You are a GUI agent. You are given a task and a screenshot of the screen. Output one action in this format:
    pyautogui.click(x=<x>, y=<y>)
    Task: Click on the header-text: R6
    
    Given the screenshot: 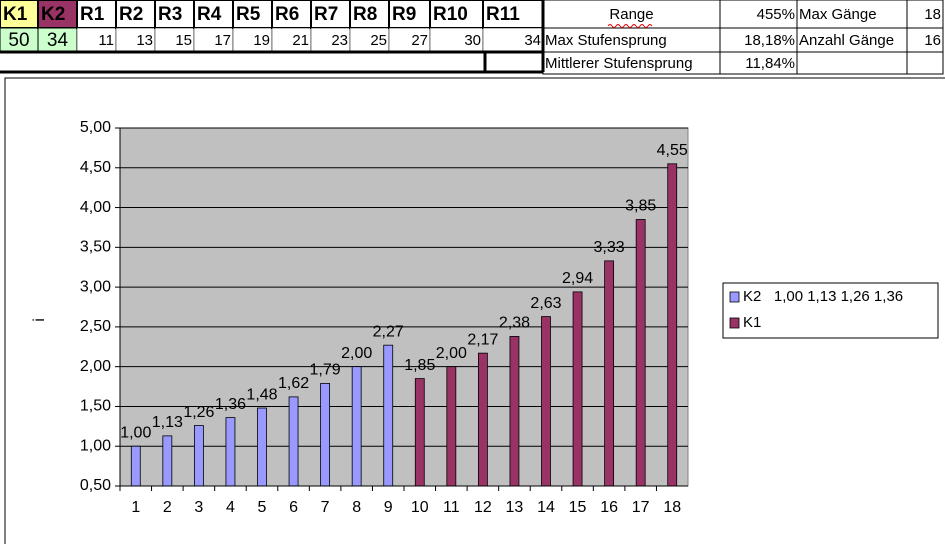 What is the action you would take?
    pyautogui.click(x=287, y=14)
    